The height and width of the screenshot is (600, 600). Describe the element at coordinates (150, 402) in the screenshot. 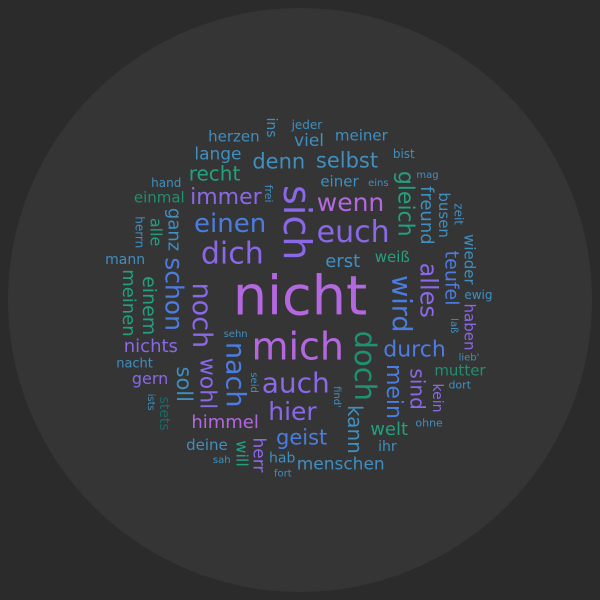

I see `cloud-word: ists` at that location.